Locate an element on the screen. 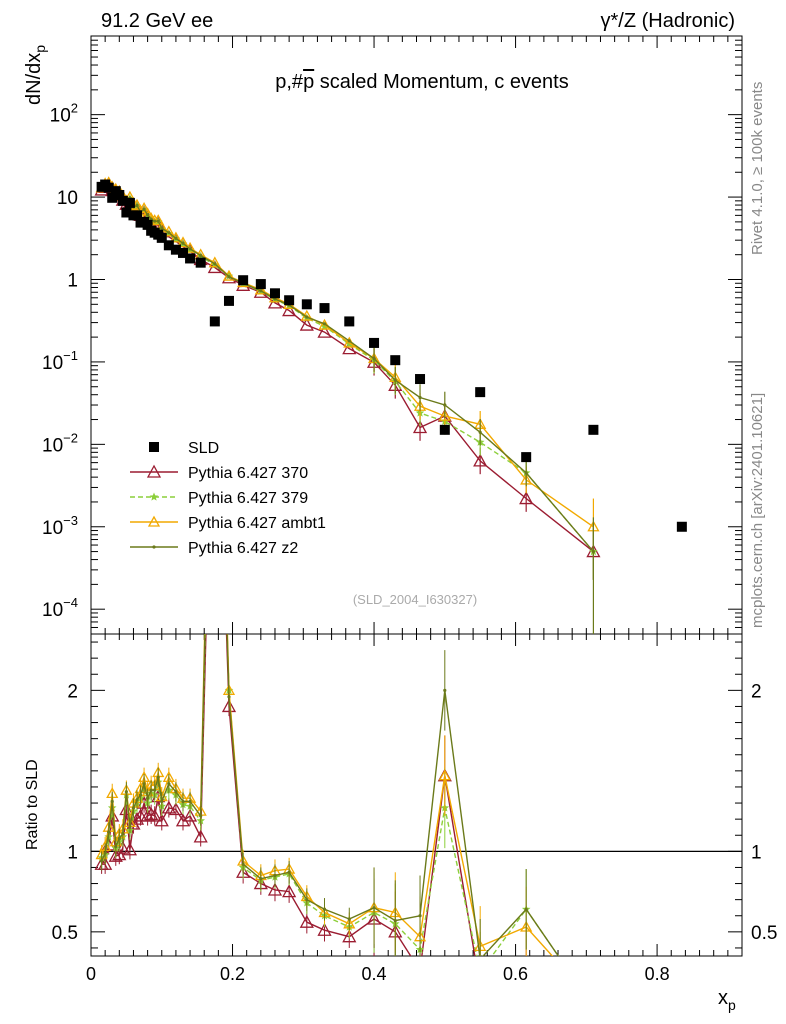  y-tick-label: 10⁻² is located at coordinates (60, 443).